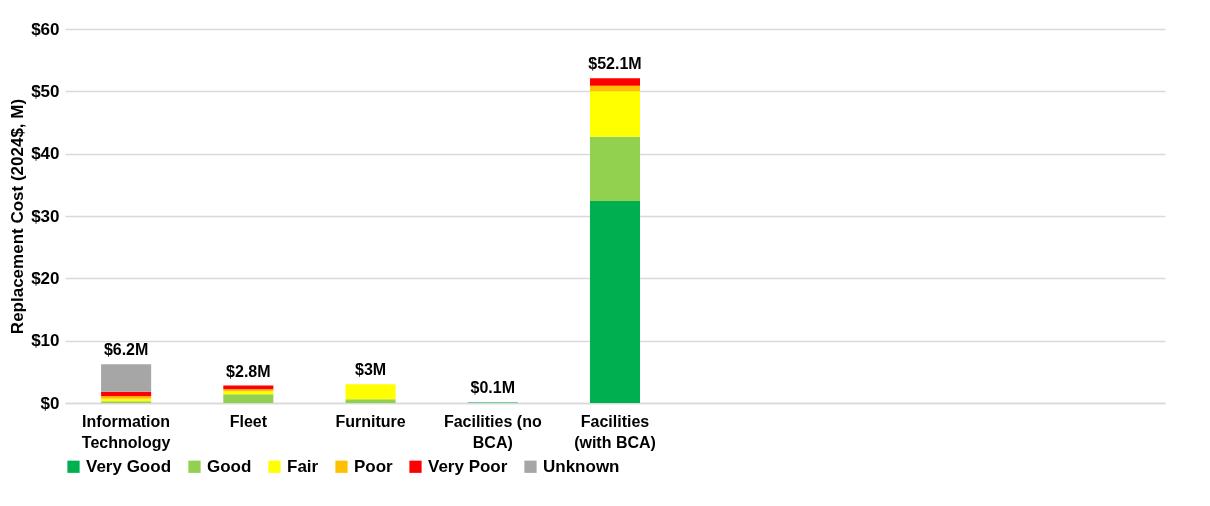 The height and width of the screenshot is (506, 1210). What do you see at coordinates (615, 431) in the screenshot?
I see `x-tick-label: Facilities (with BCA)` at bounding box center [615, 431].